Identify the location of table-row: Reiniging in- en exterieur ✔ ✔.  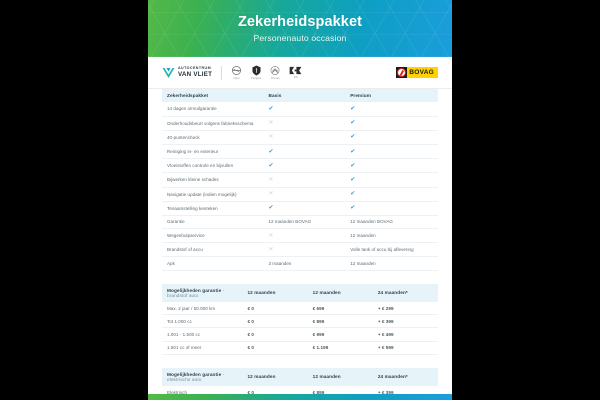
(300, 152).